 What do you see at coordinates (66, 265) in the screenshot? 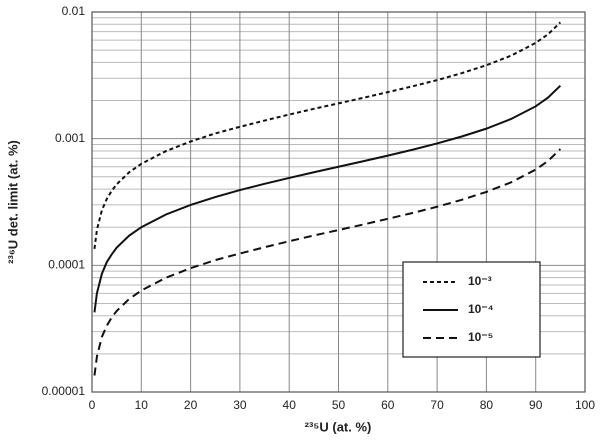
I see `y-tick-label: 0.0001` at bounding box center [66, 265].